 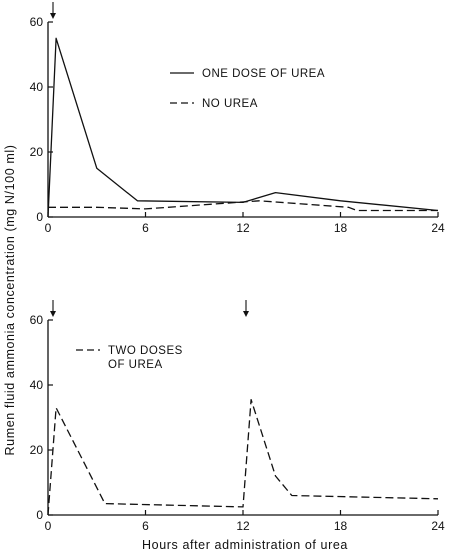 I want to click on series-line, so click(x=243, y=206).